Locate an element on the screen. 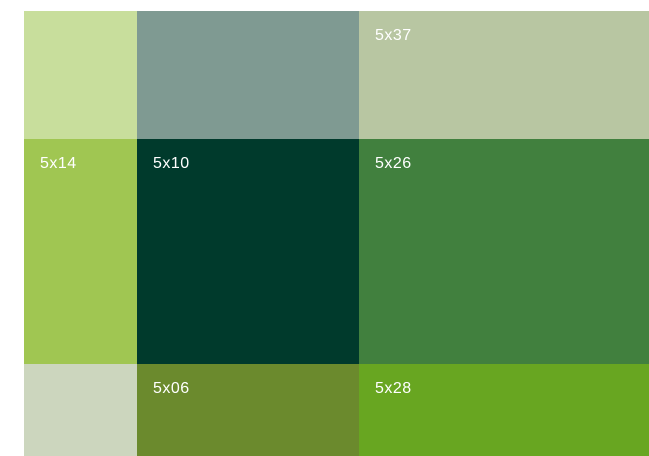 The image size is (649, 456). swatch-5x28: 5x28 is located at coordinates (504, 410).